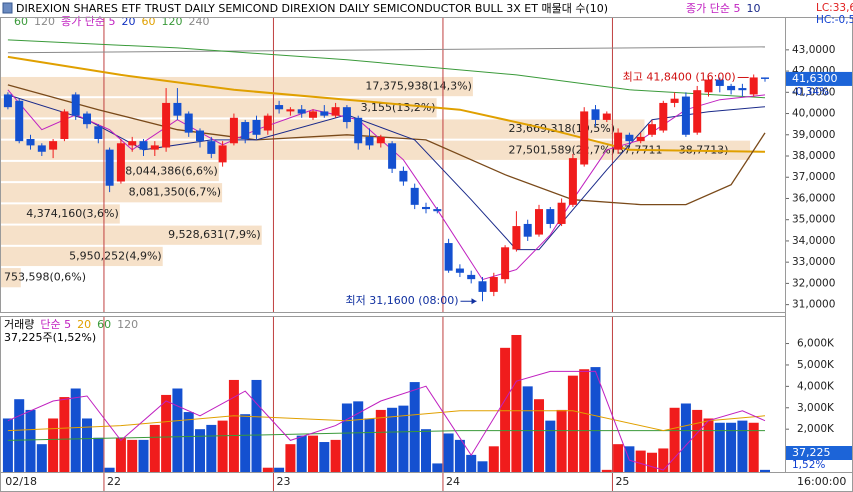 The image size is (853, 492). What do you see at coordinates (815, 78) in the screenshot?
I see `last-price: 41,6300` at bounding box center [815, 78].